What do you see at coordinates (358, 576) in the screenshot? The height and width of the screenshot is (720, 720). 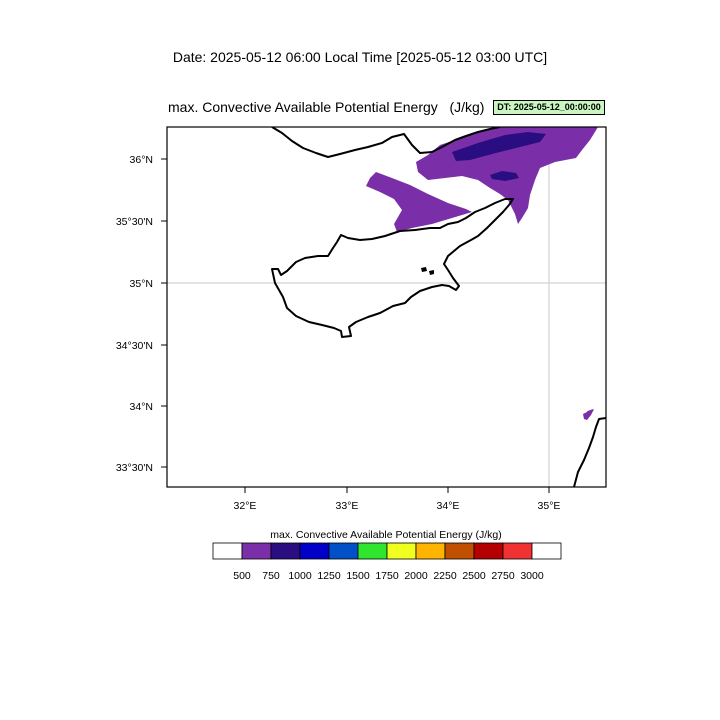 I see `colorbar-label: 1500` at bounding box center [358, 576].